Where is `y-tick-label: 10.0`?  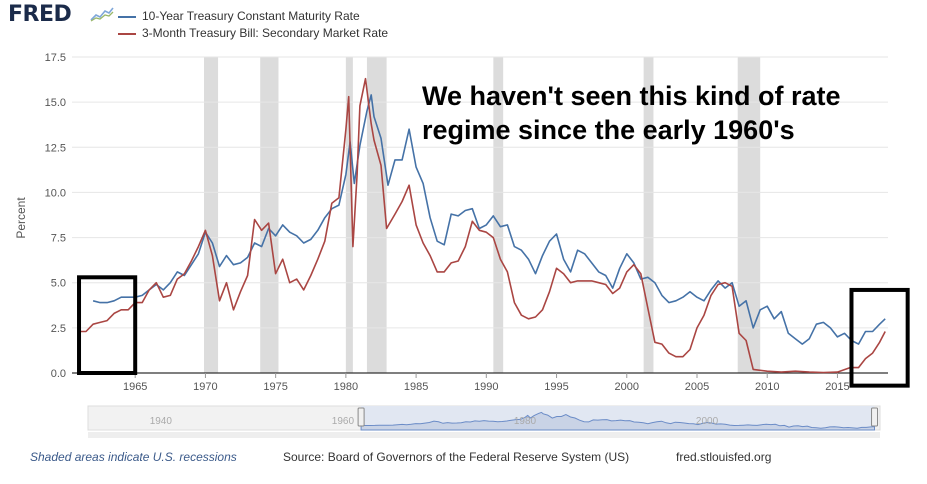 y-tick-label: 10.0 is located at coordinates (55, 193).